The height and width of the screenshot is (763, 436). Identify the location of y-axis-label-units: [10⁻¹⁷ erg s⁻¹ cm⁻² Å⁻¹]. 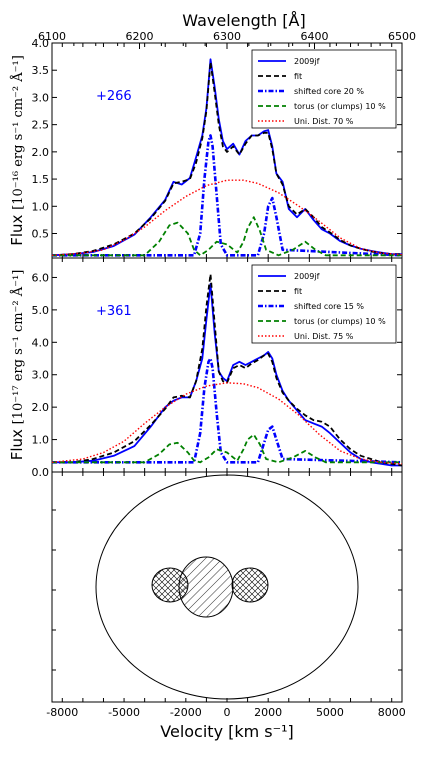
(18, 347).